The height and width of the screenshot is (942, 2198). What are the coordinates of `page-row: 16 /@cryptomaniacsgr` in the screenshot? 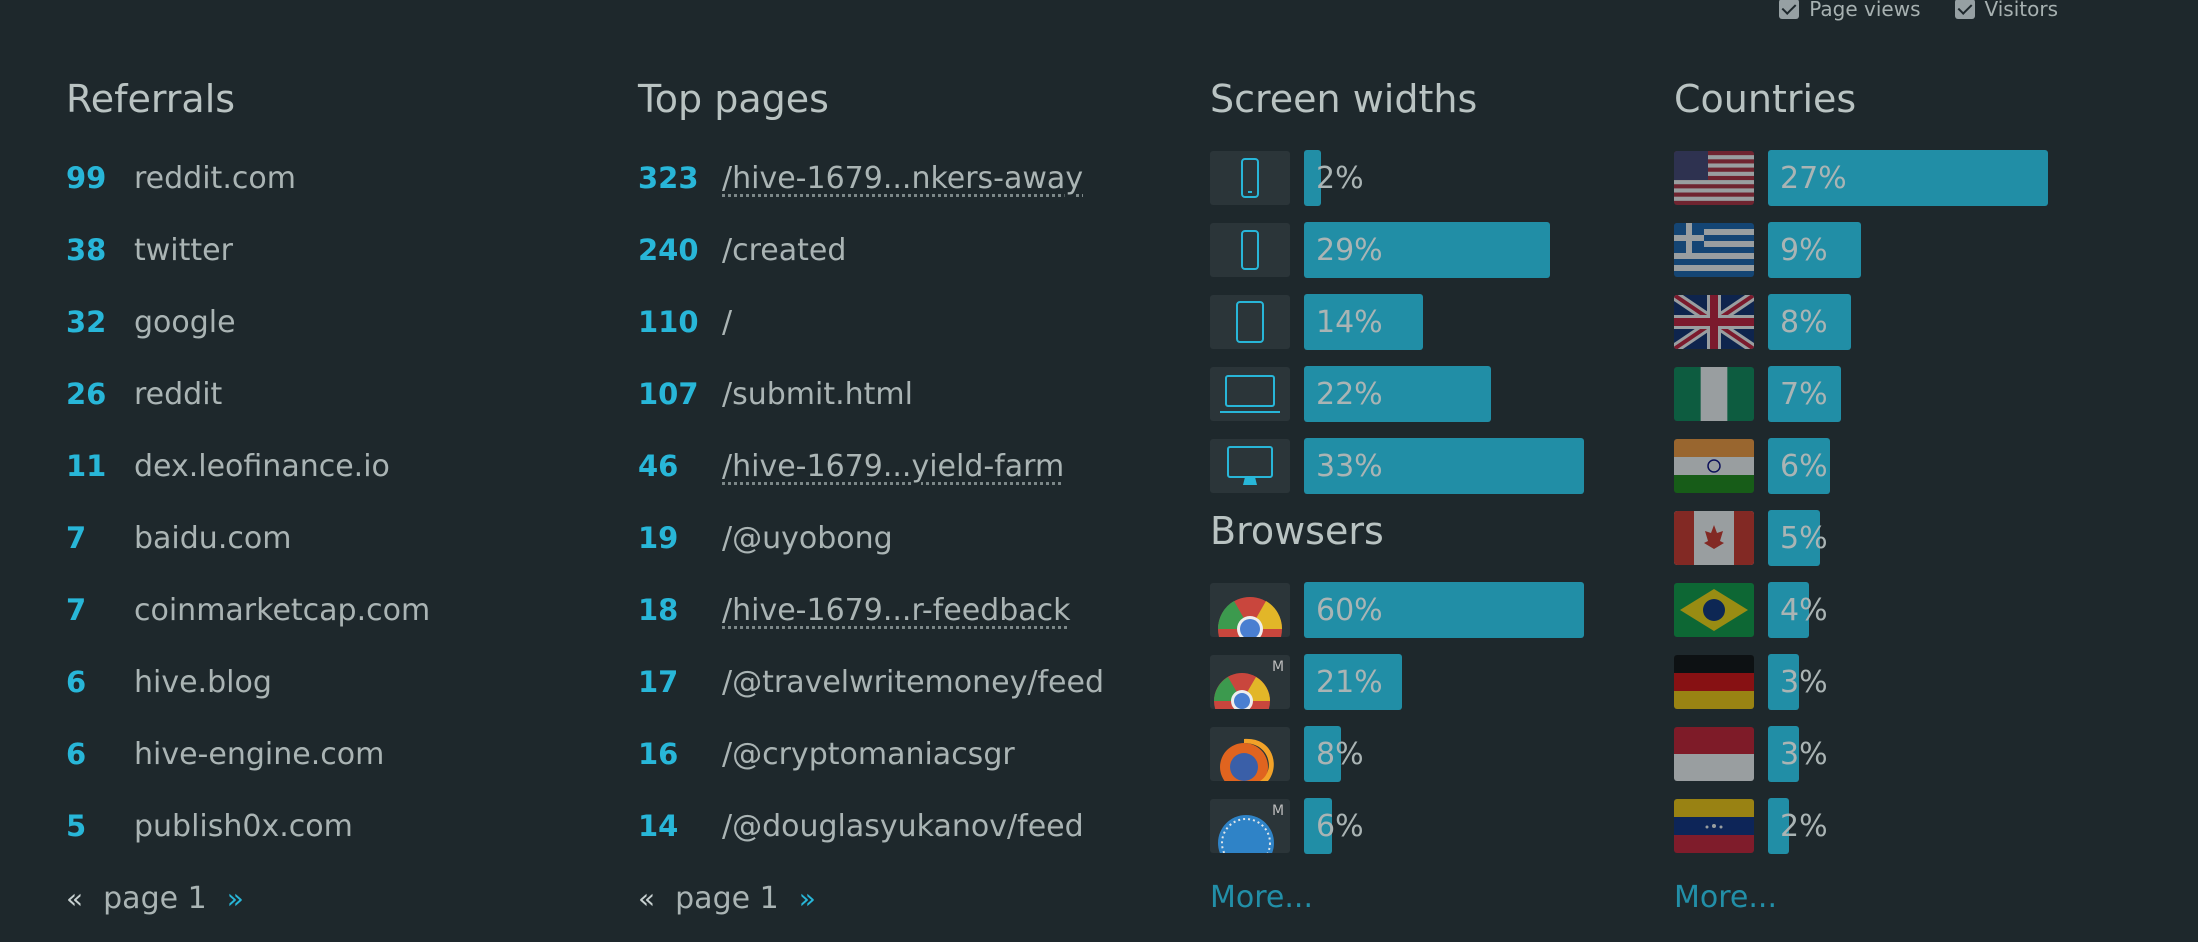 It's located at (908, 754).